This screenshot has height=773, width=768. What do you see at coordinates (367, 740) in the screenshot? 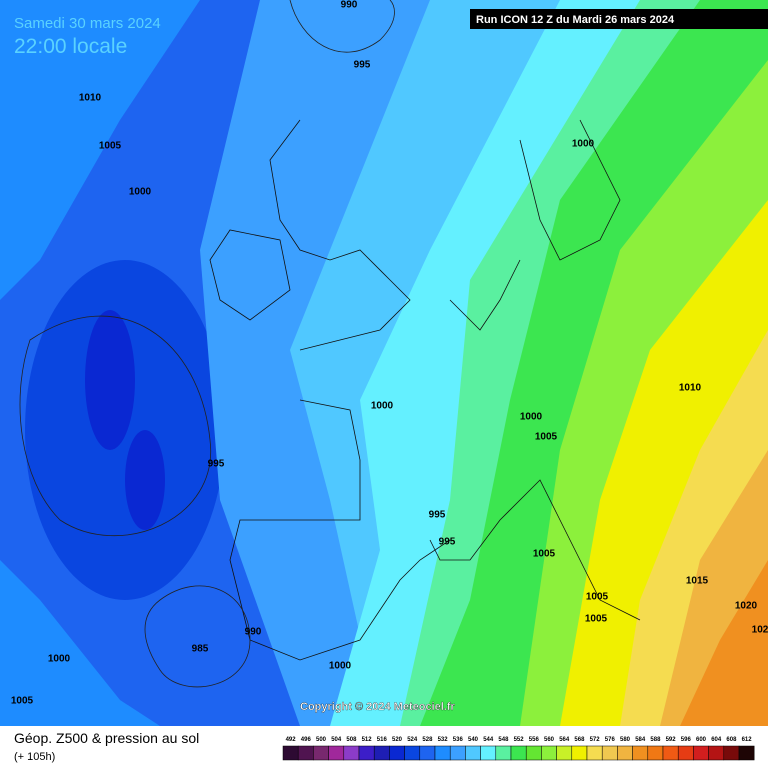
I see `legend-label: 512` at bounding box center [367, 740].